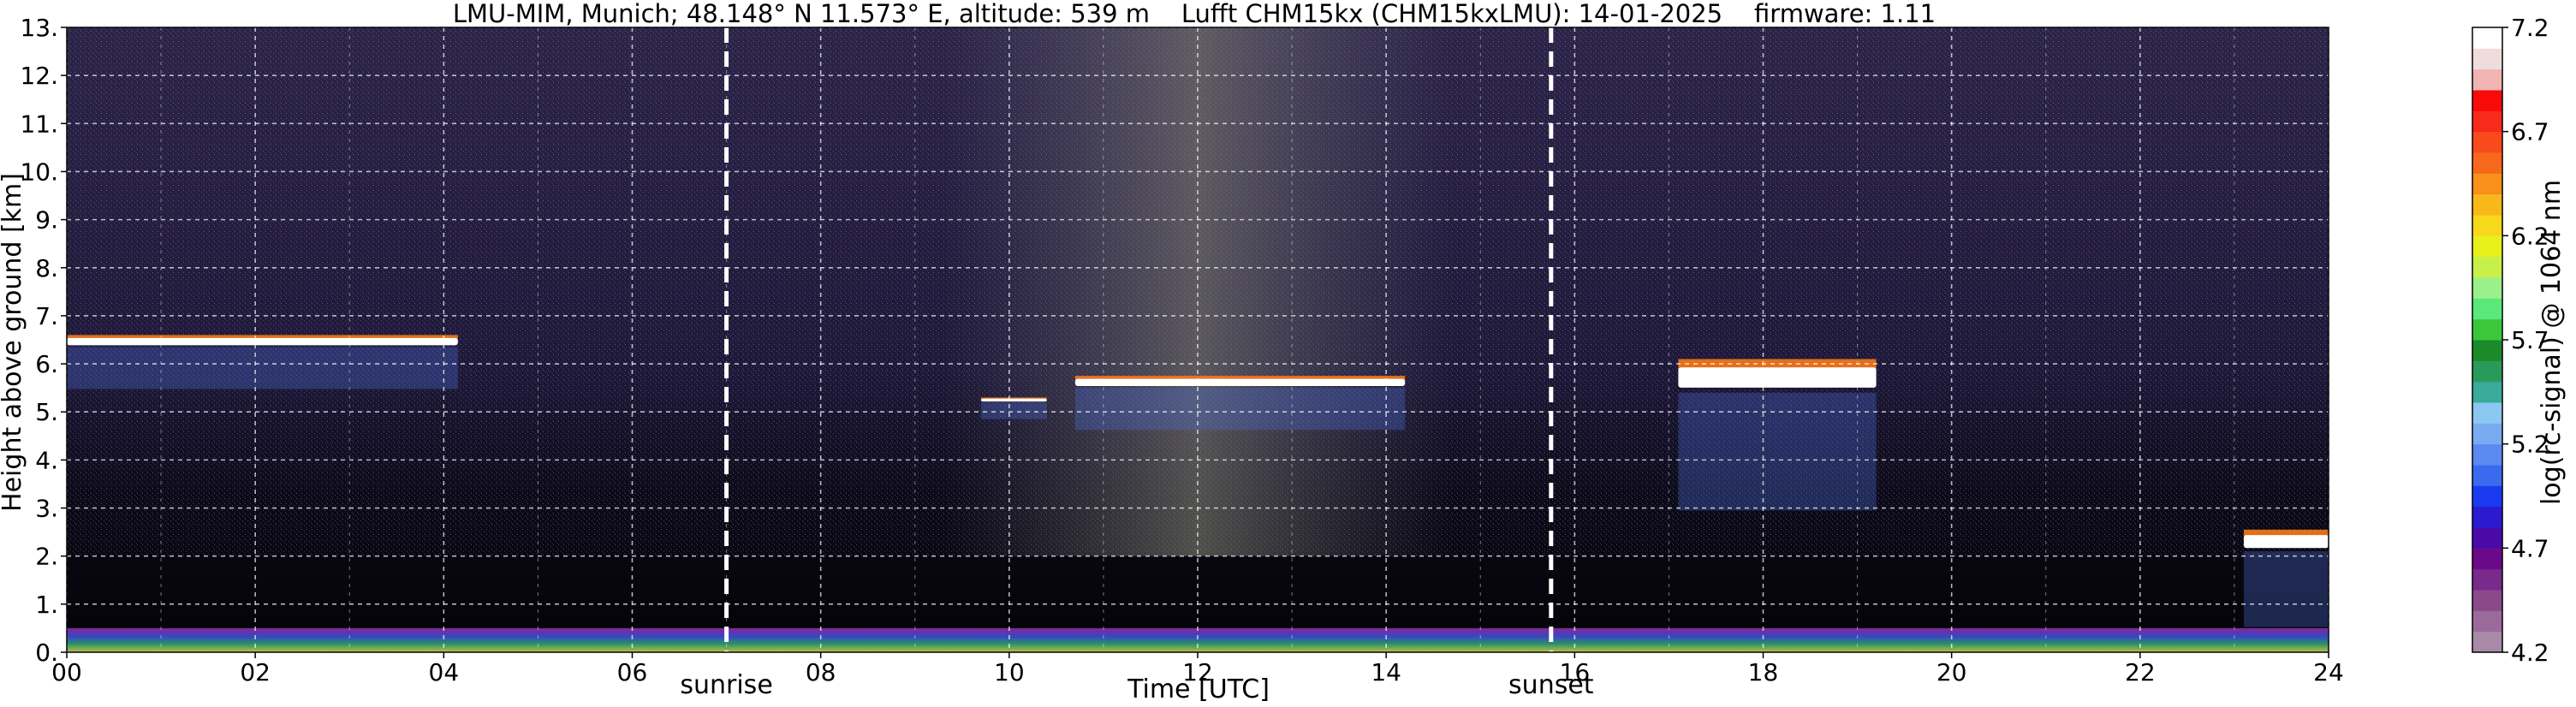 The image size is (2576, 707). What do you see at coordinates (2552, 342) in the screenshot?
I see `colorbar-label: log(rc-signal) @ 1064 nm` at bounding box center [2552, 342].